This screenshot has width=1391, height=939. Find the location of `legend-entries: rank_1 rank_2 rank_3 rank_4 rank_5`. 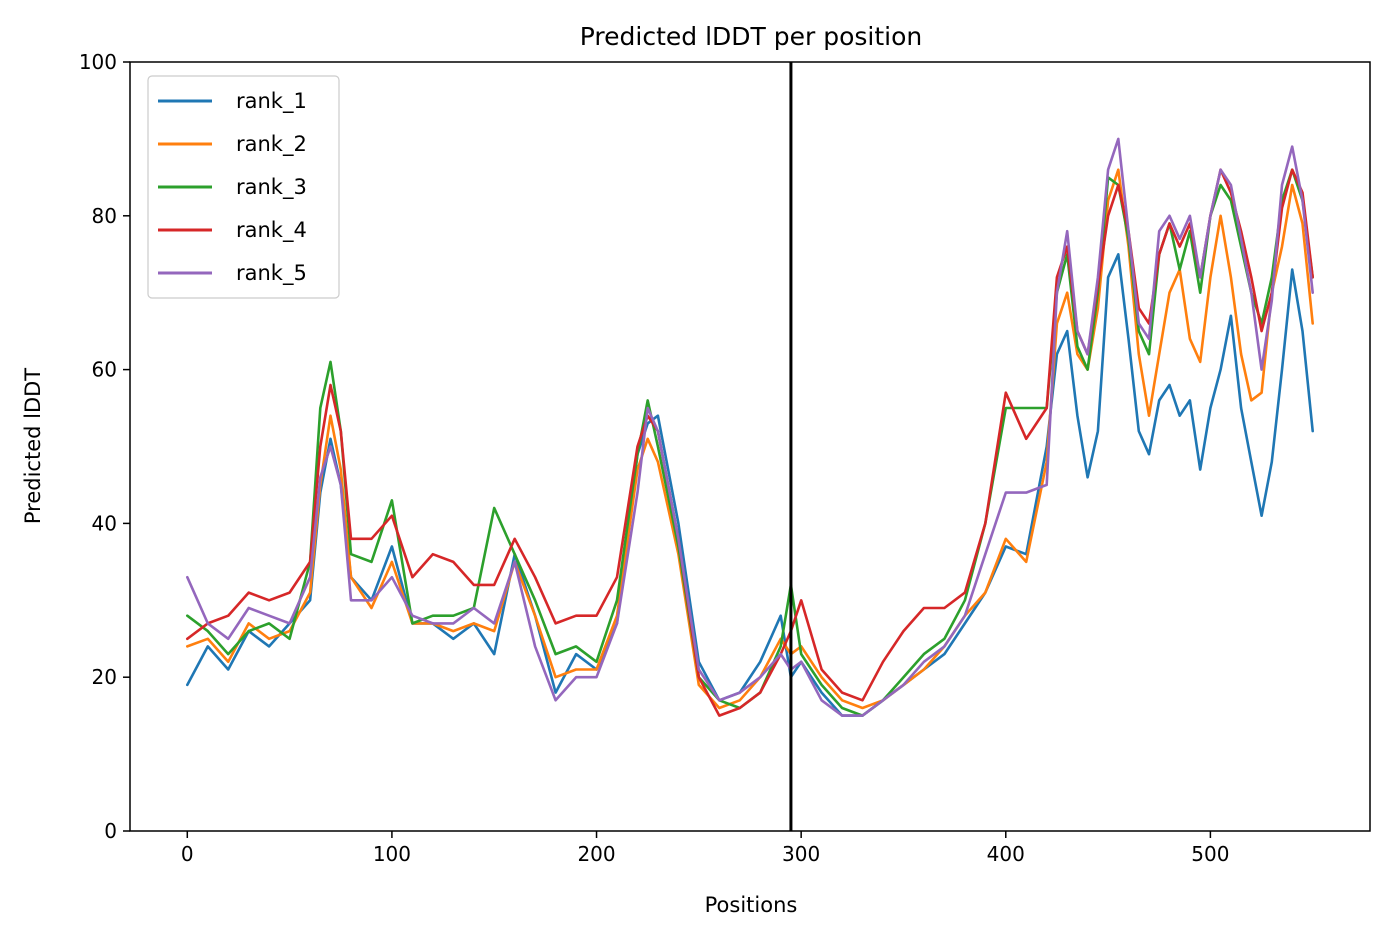

legend-entries: rank_1 rank_2 rank_3 rank_4 rank_5 is located at coordinates (232, 187).